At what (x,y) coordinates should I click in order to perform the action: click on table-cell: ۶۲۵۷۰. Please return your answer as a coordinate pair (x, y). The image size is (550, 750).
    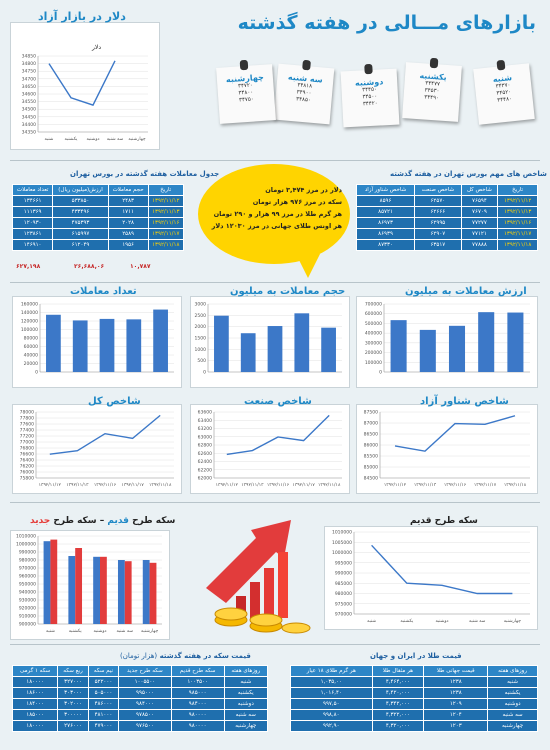
    Looking at the image, I should click on (438, 201).